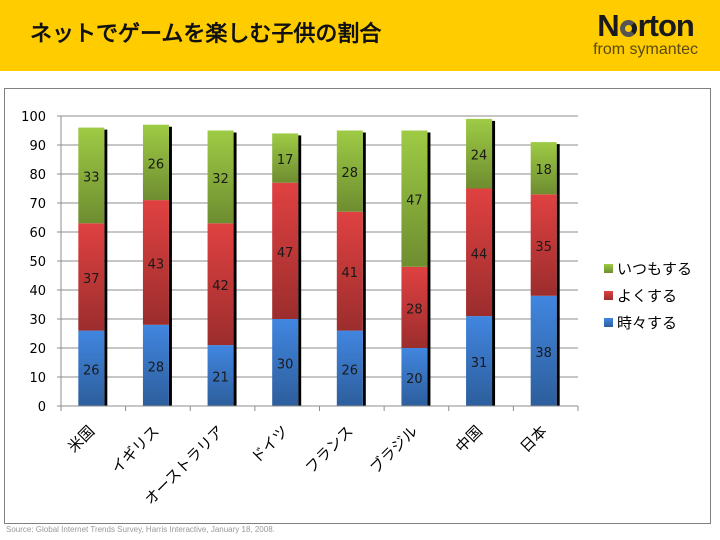 Image resolution: width=720 pixels, height=540 pixels. I want to click on legend-item: いつもする, so click(648, 269).